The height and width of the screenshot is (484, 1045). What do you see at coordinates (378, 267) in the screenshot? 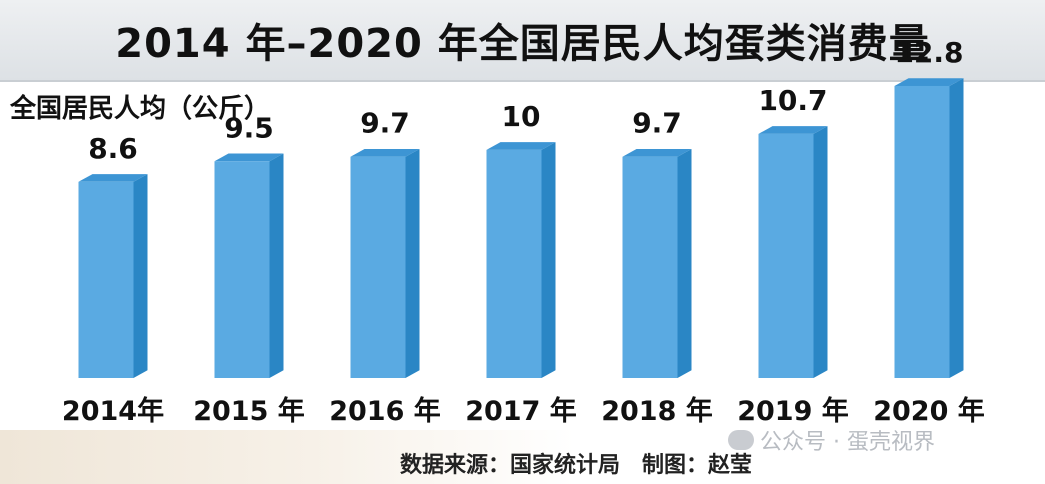
I see `bar-2016 年` at bounding box center [378, 267].